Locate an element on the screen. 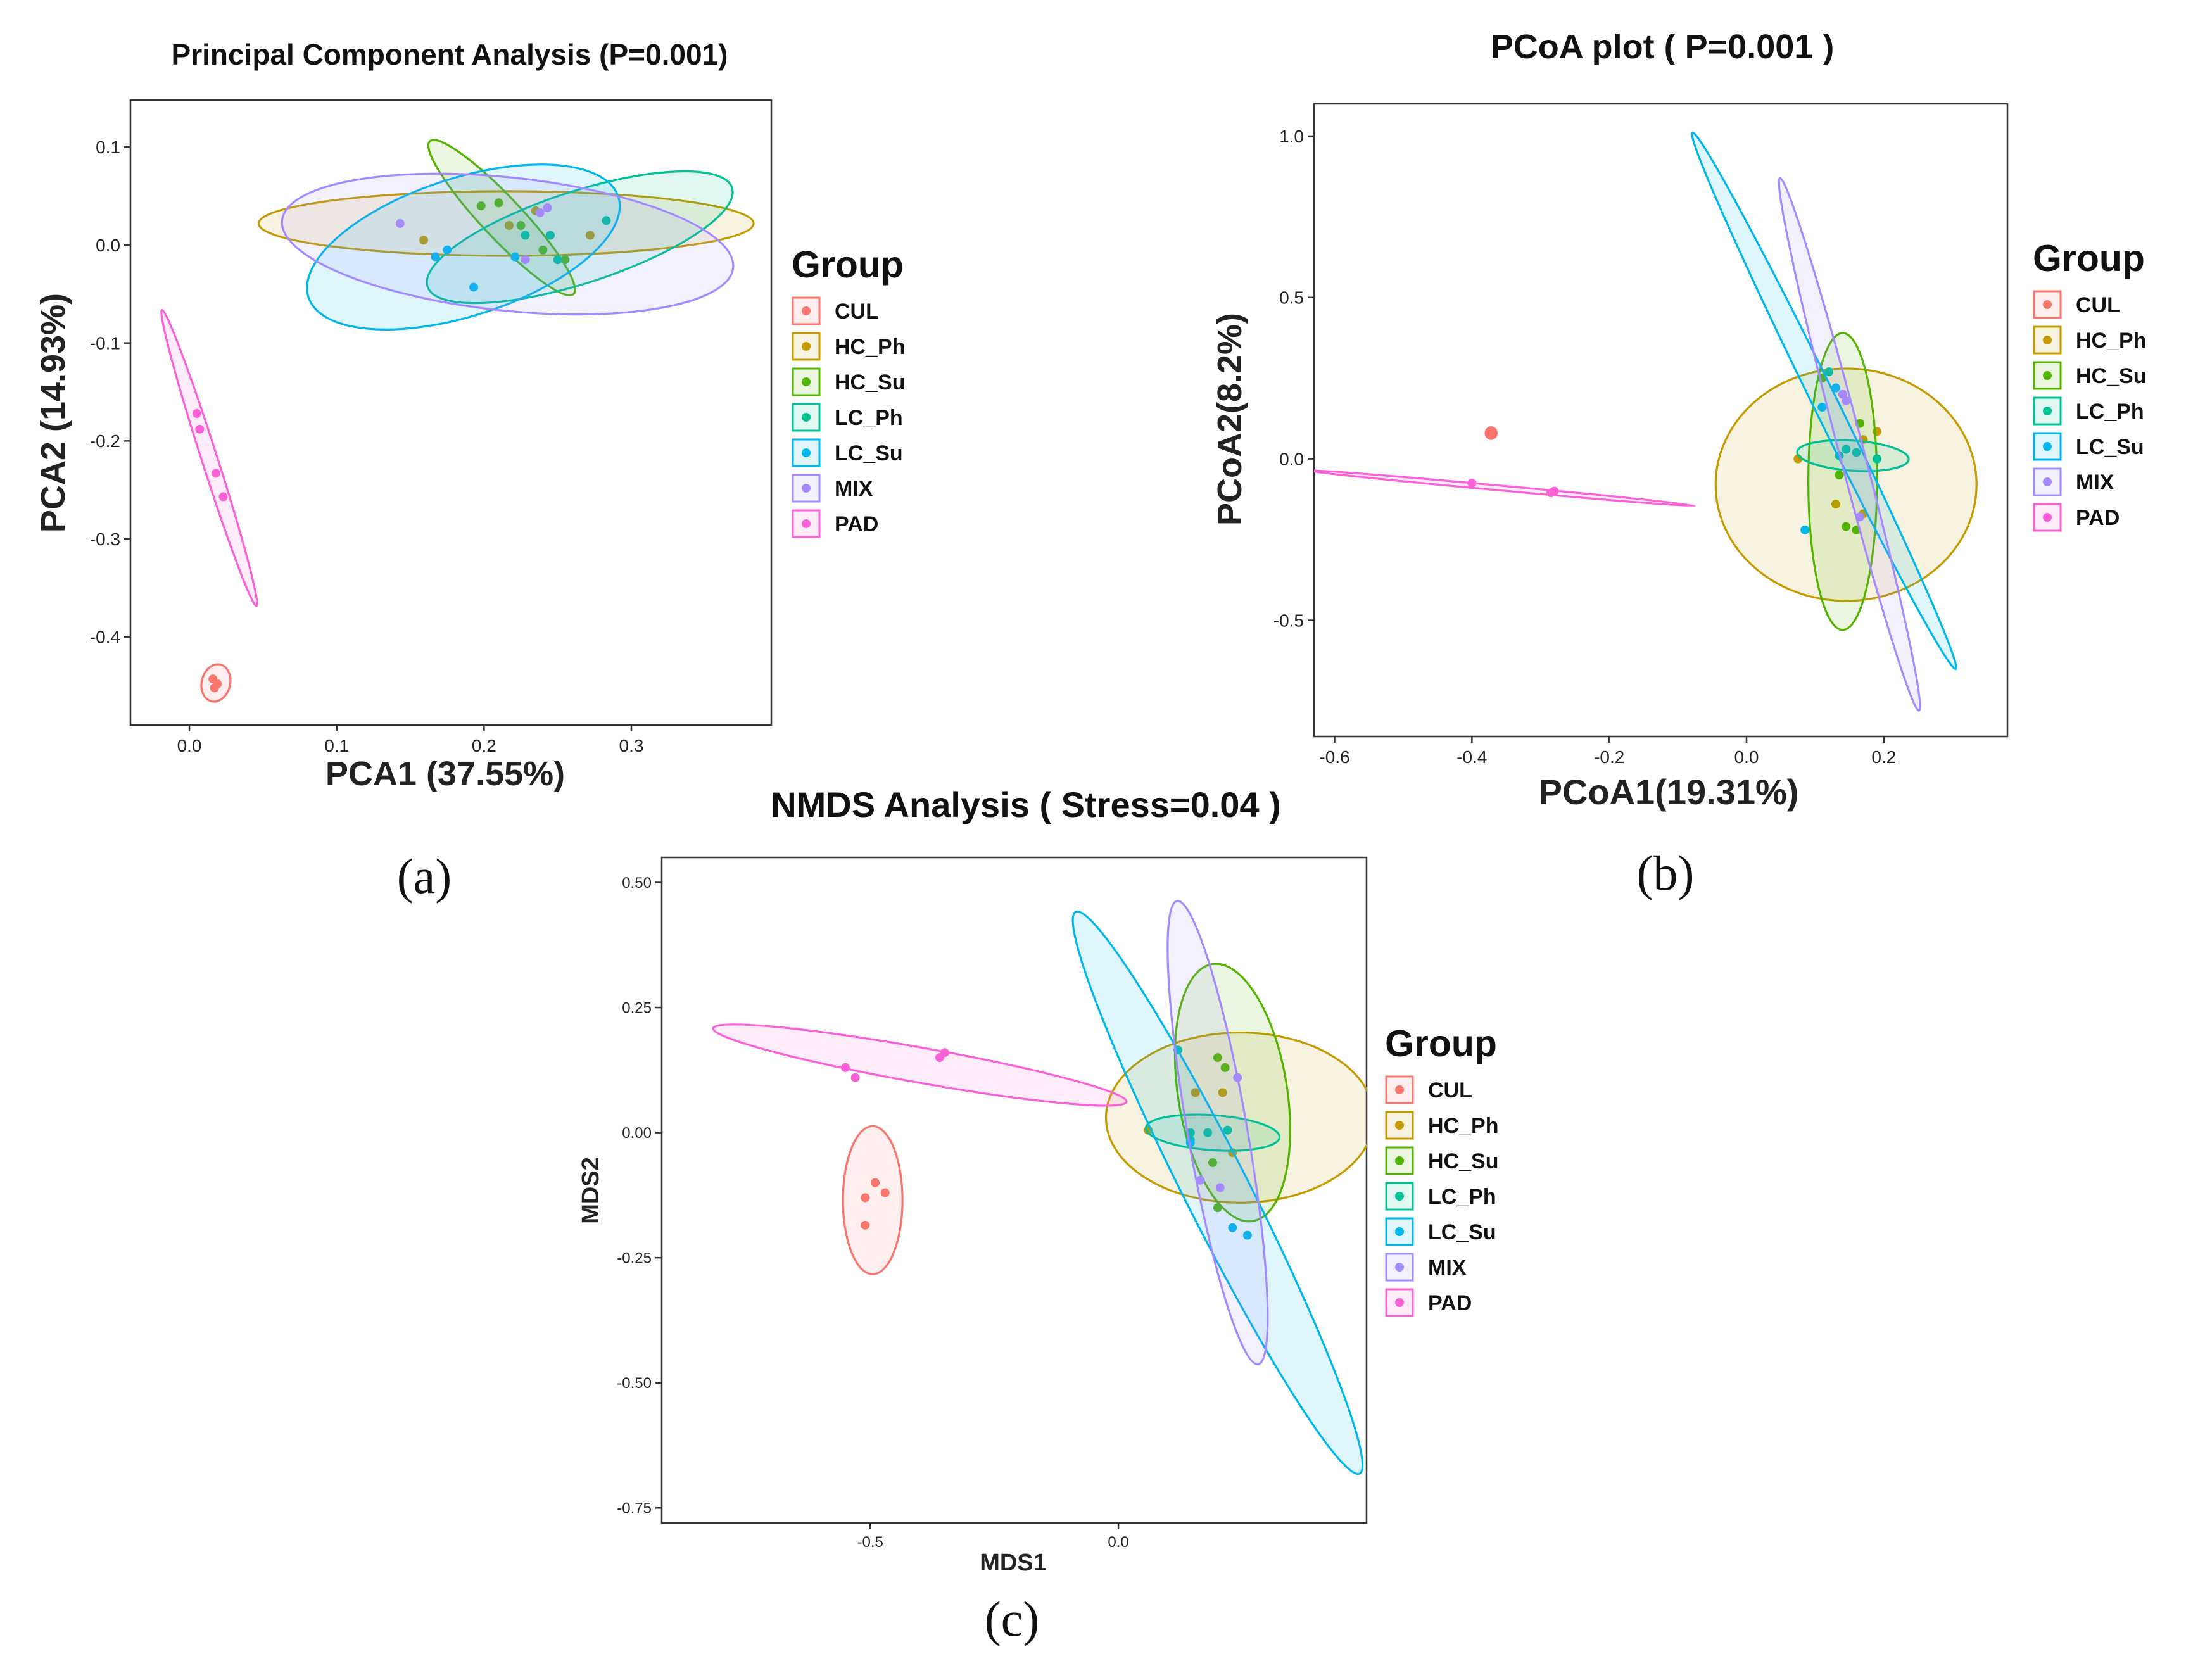  y-tick-label: -0.1 is located at coordinates (105, 343).